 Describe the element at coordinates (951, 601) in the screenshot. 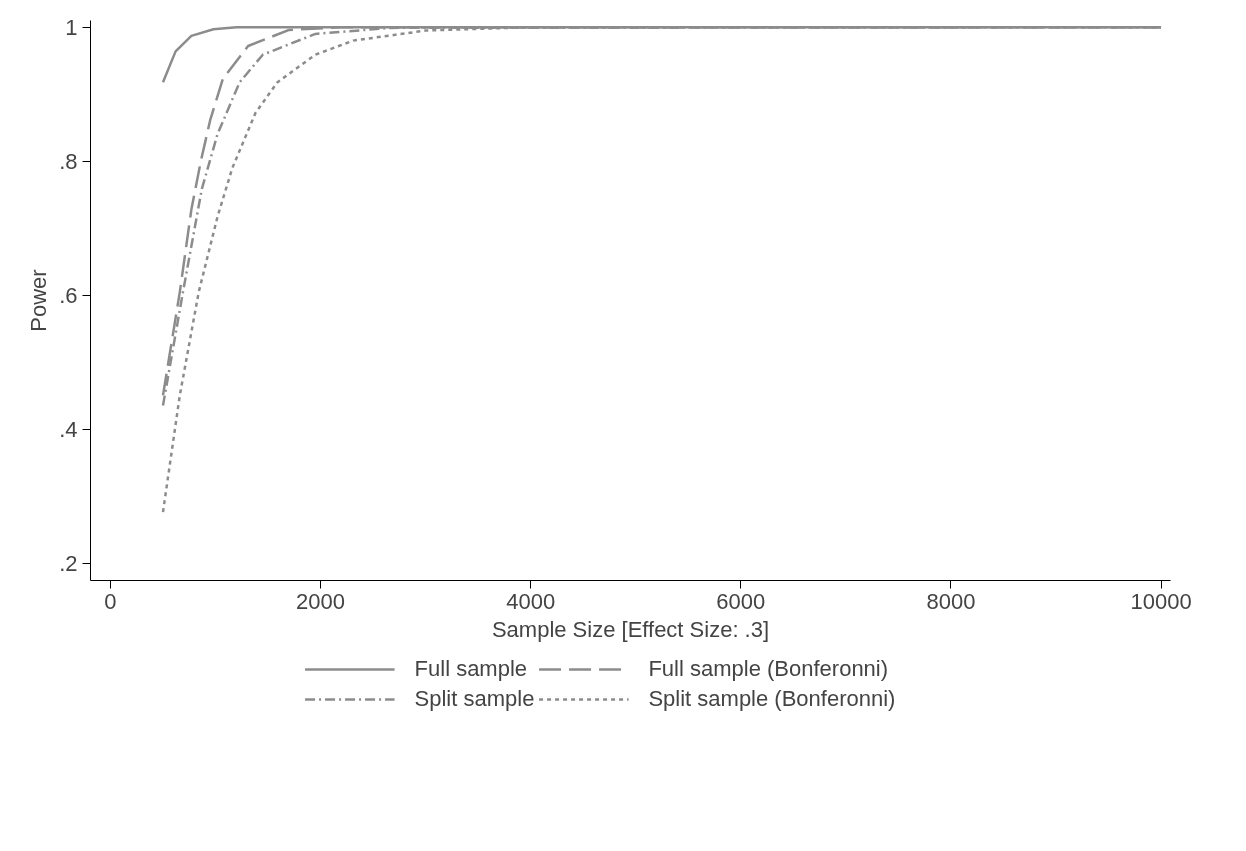

I see `x-tick-label: 8000` at that location.